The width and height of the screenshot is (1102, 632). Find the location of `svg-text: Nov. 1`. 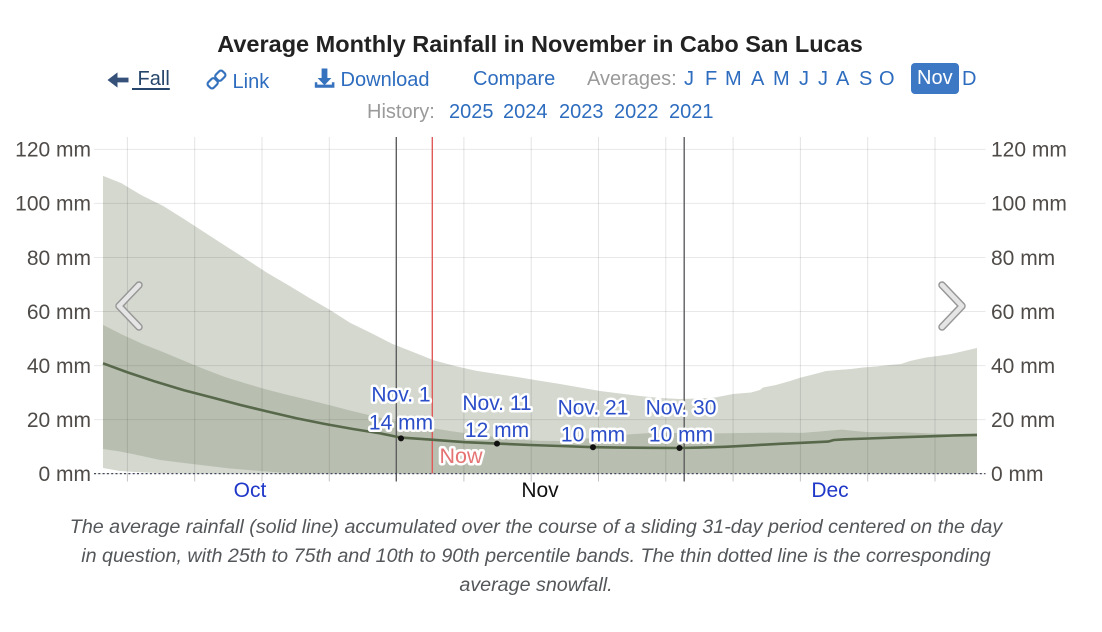

svg-text: Nov. 1 is located at coordinates (400, 395).